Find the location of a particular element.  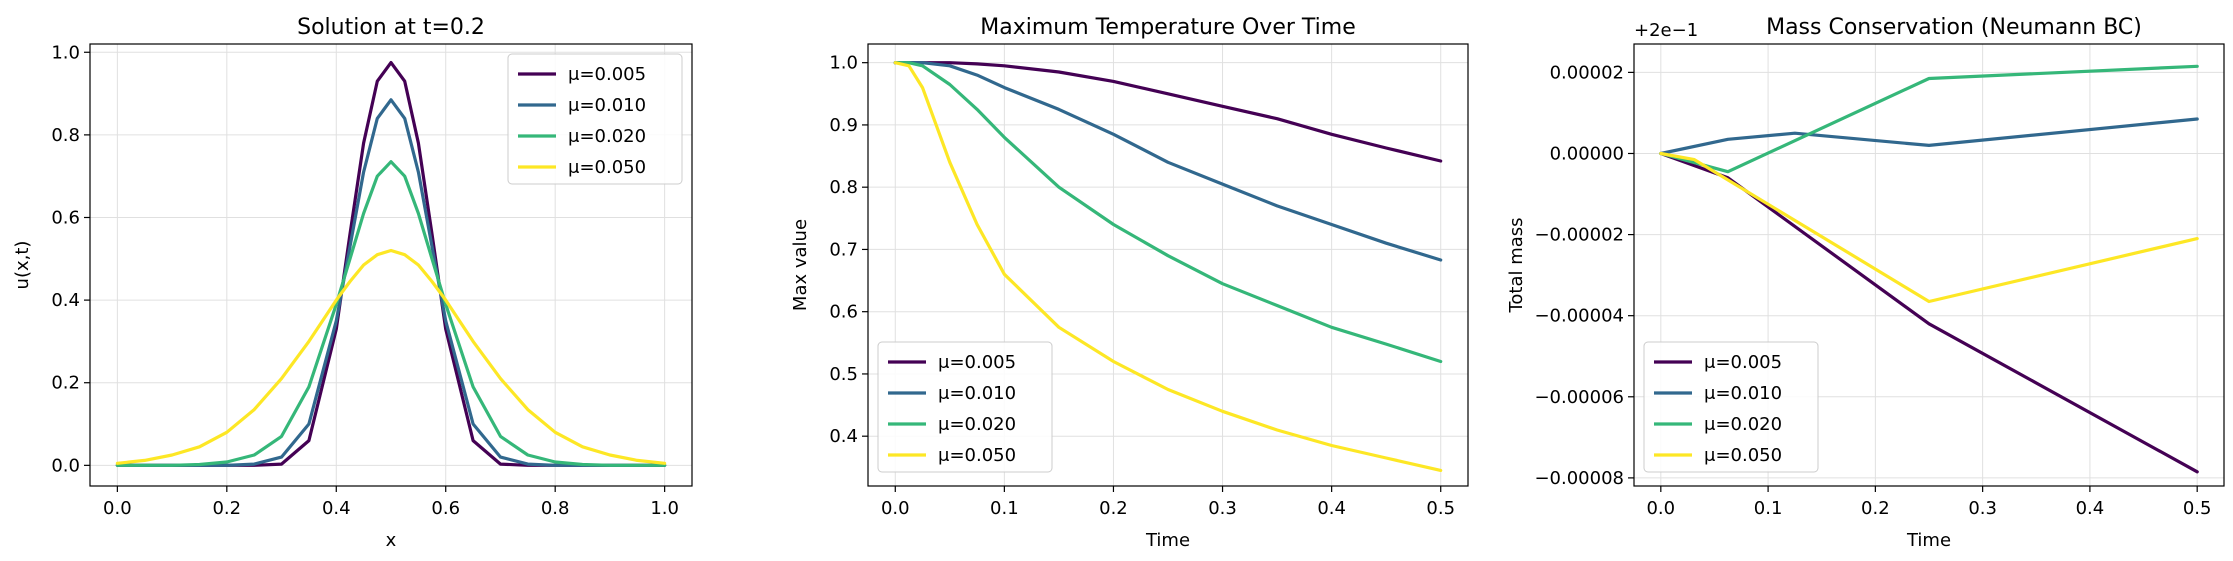

x-axis-label: x is located at coordinates (391, 540).